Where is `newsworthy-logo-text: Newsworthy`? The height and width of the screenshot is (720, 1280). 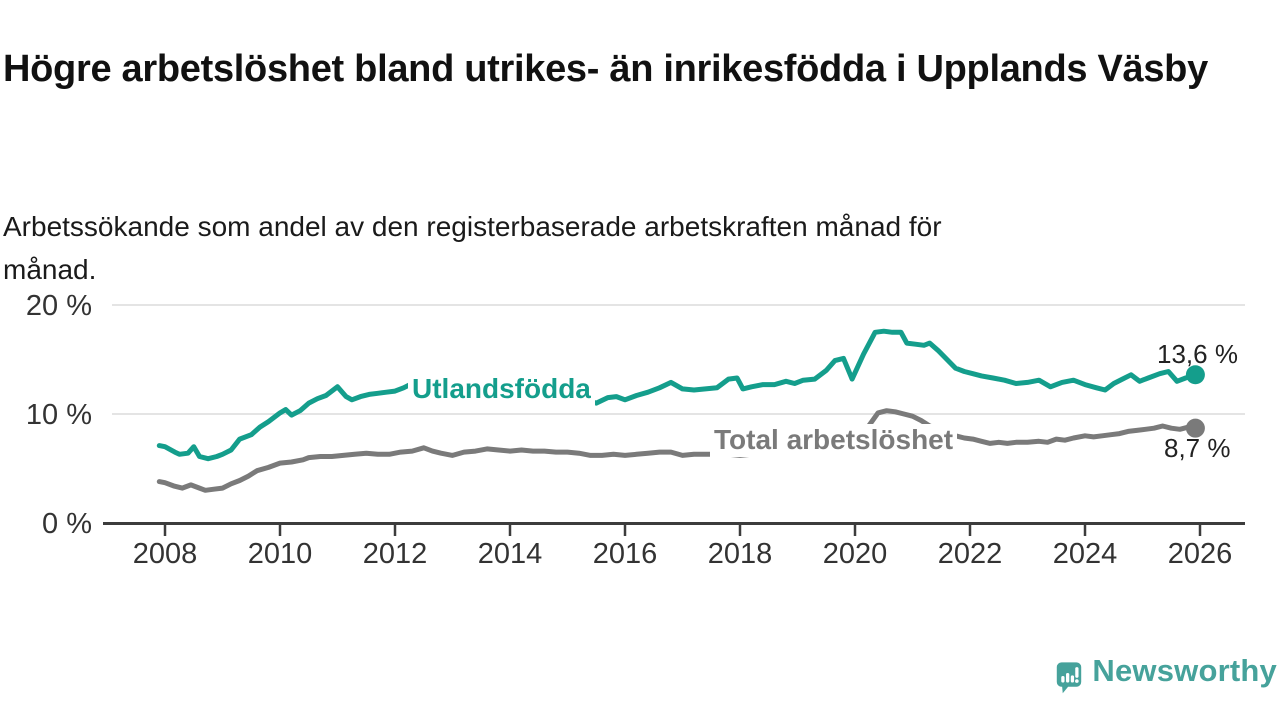
newsworthy-logo-text: Newsworthy is located at coordinates (1184, 670).